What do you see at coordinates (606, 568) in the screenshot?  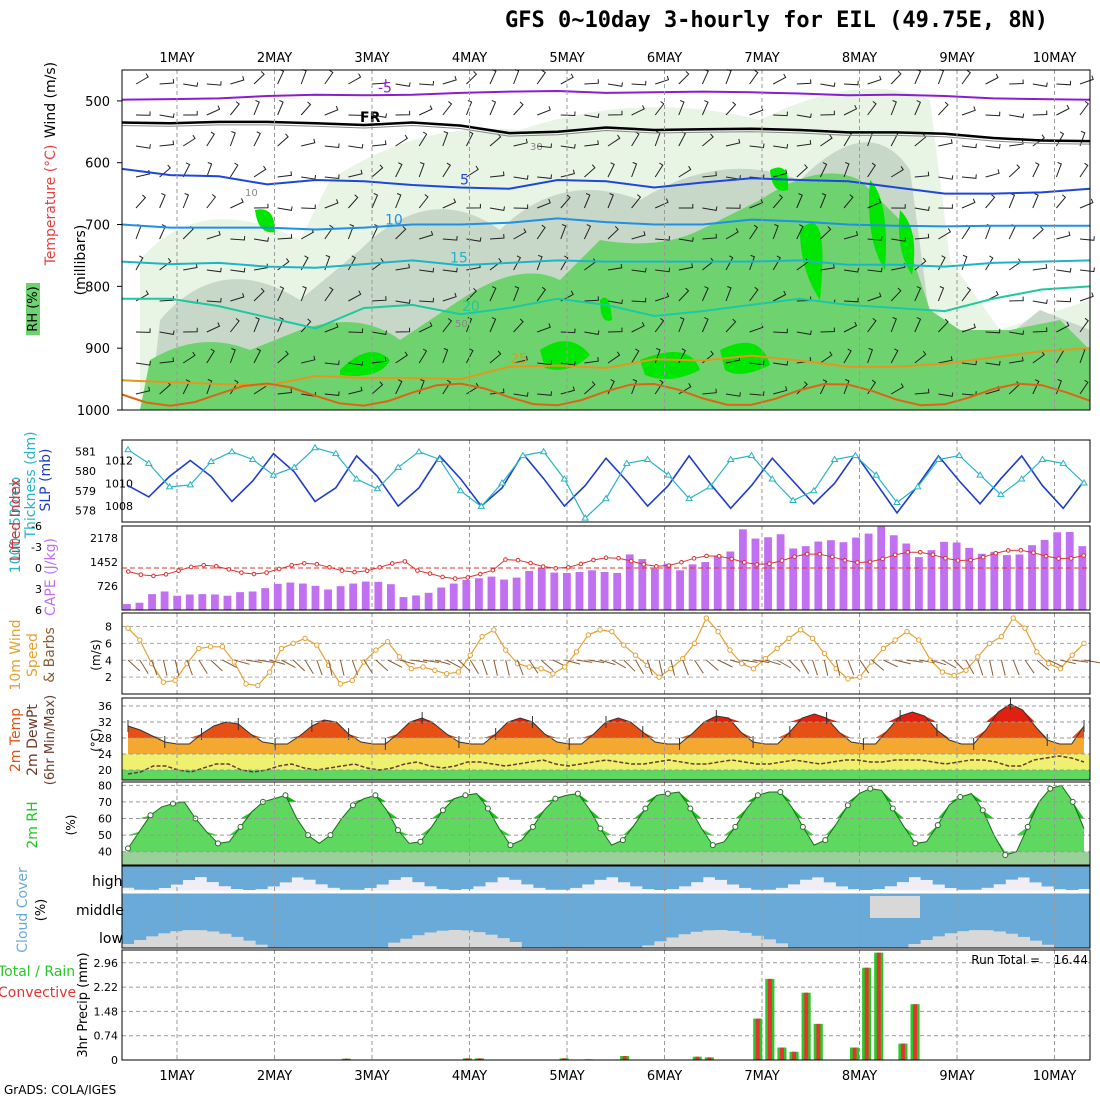 I see `panel-frame` at bounding box center [606, 568].